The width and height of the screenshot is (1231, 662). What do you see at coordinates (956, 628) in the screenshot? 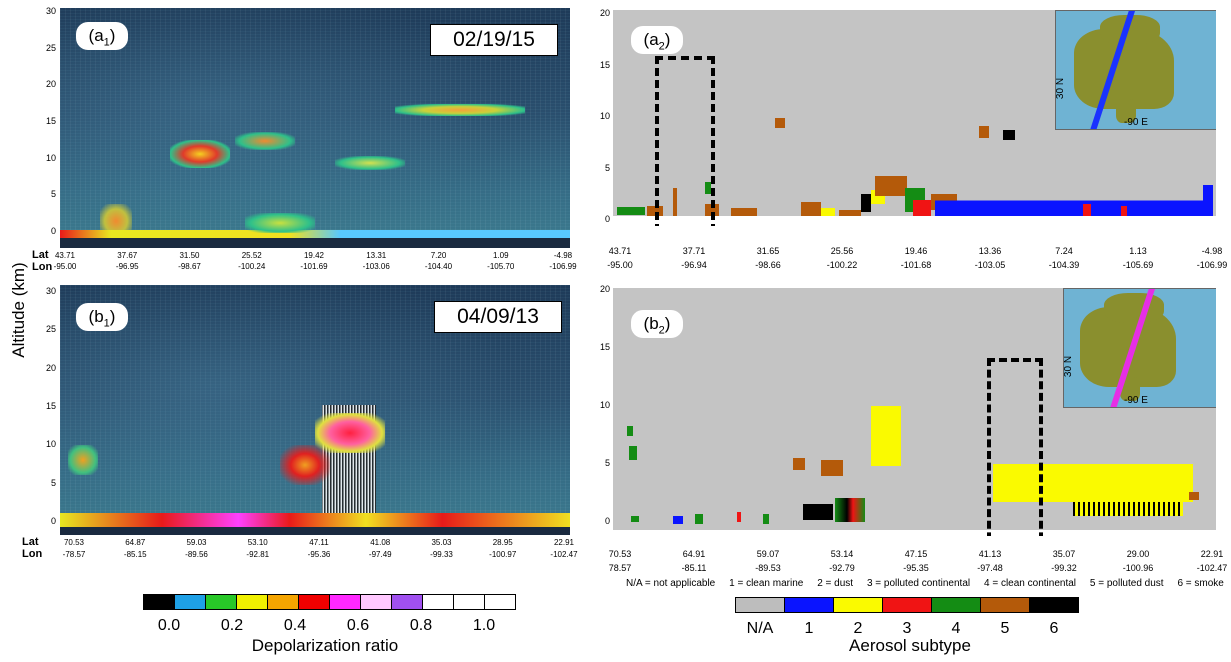
I see `colorbar-tick-label: 4` at bounding box center [956, 628].